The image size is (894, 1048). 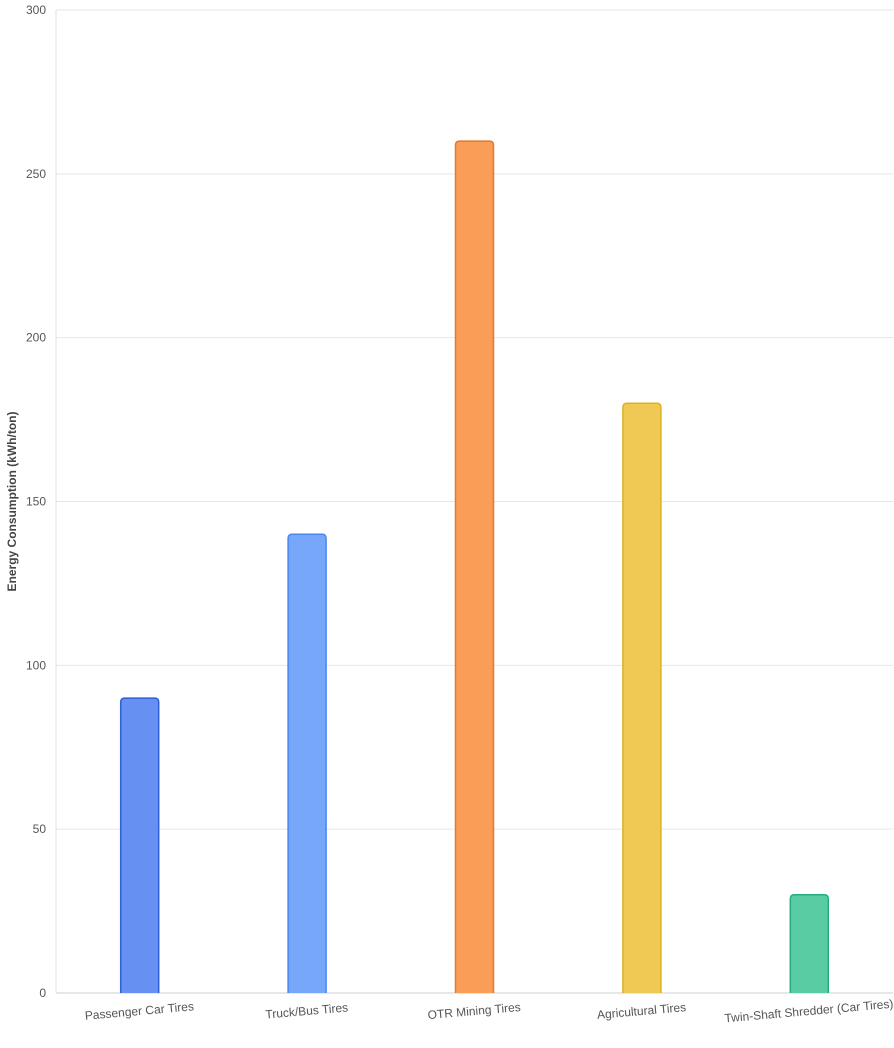 I want to click on x-tick-label: Twin-Shaft Shredder (Car Tires), so click(x=809, y=1011).